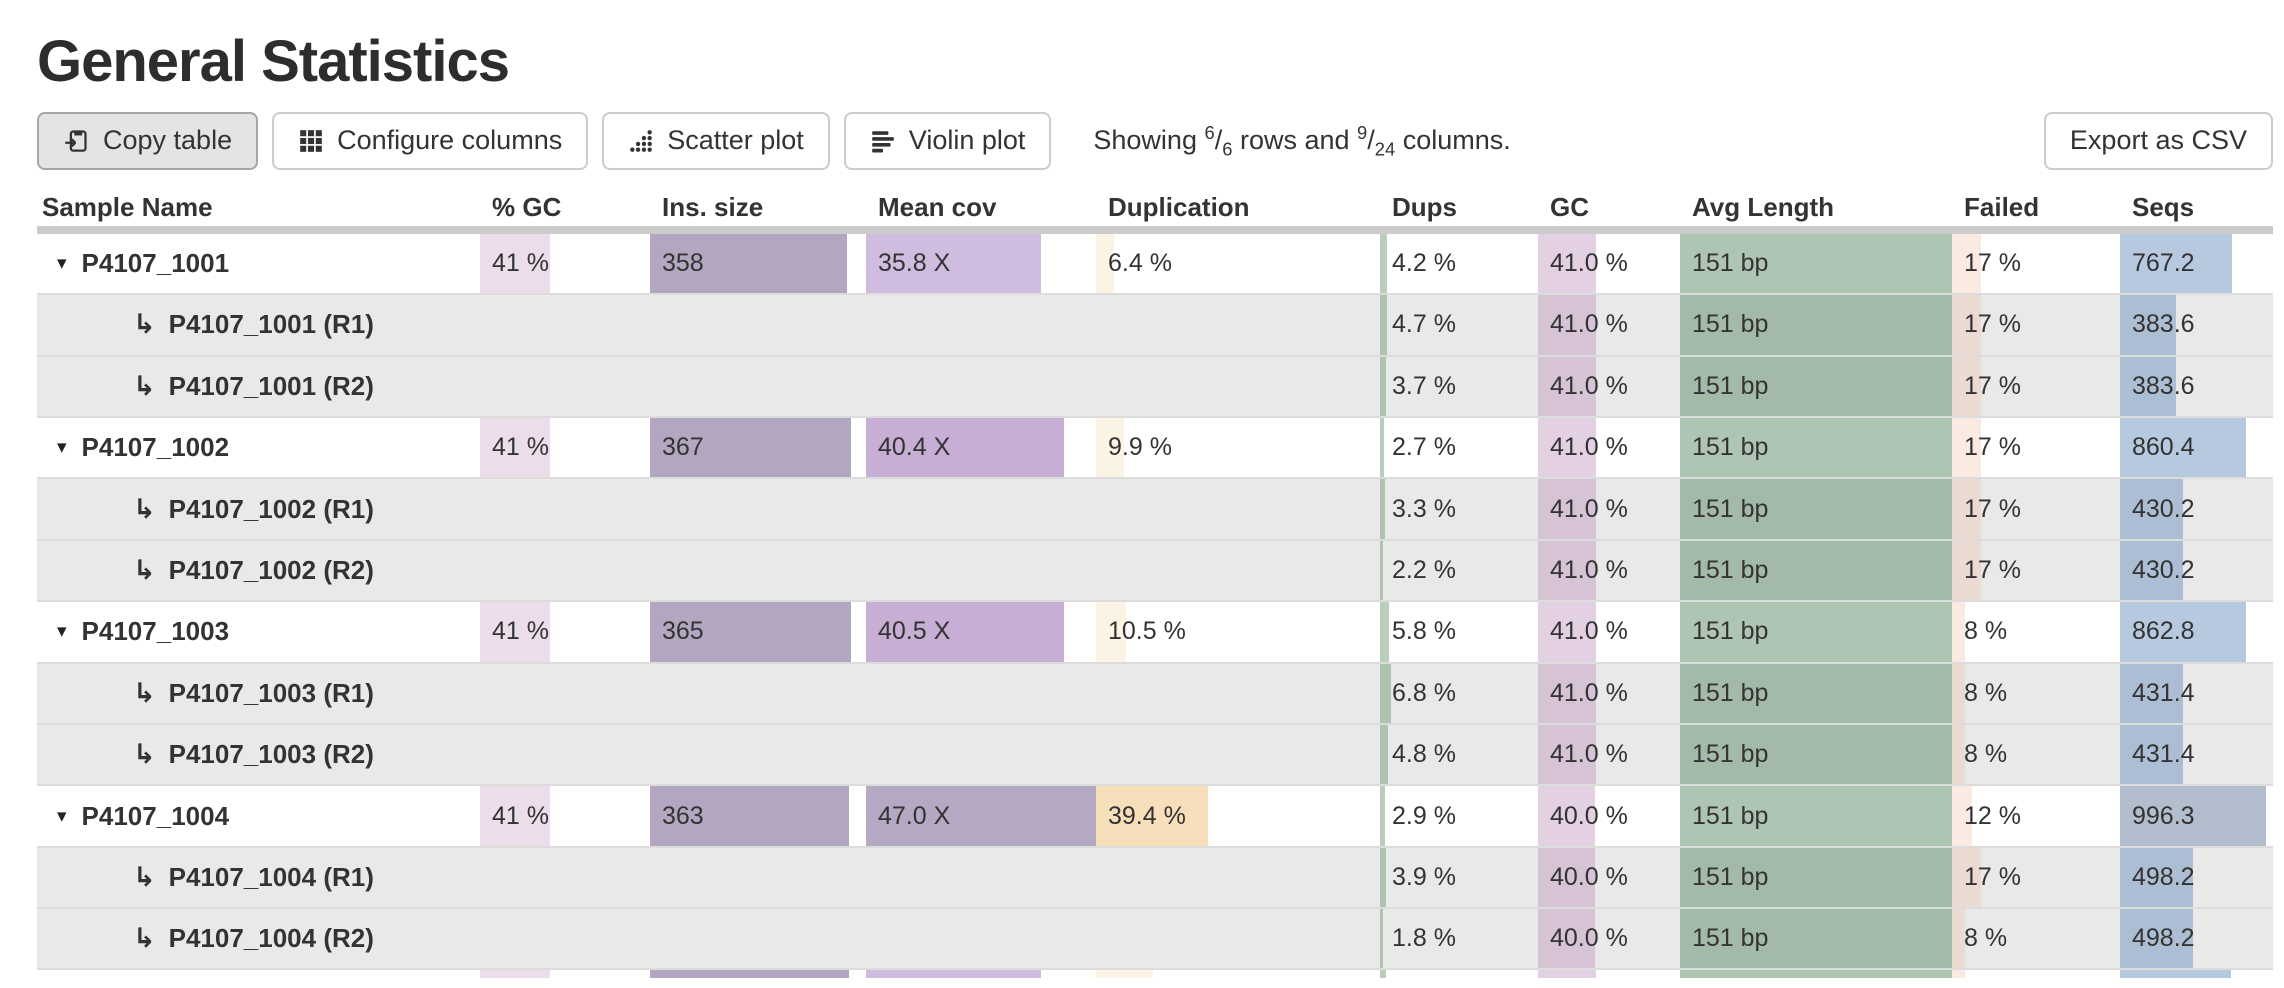 This screenshot has height=988, width=2284. I want to click on column-header-gc_pct: % GC, so click(527, 207).